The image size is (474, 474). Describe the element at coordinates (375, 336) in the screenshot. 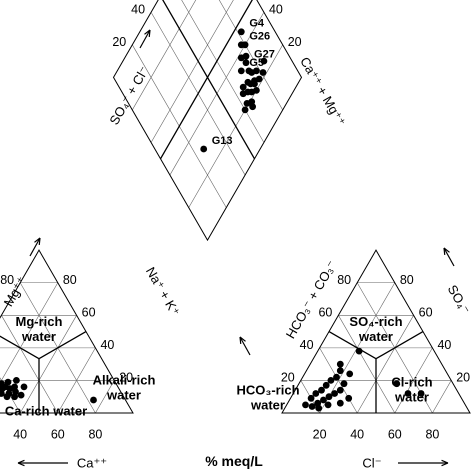

I see `zone-label-so4-rich: water` at that location.